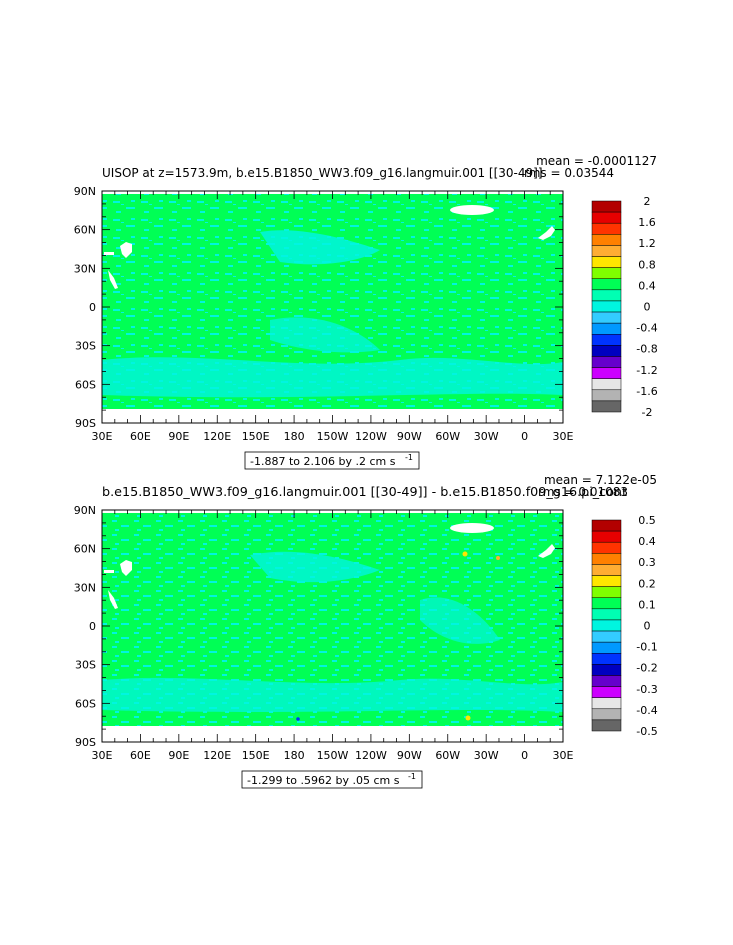  I want to click on panel-2-rms: rms = 0.01083, so click(583, 492).